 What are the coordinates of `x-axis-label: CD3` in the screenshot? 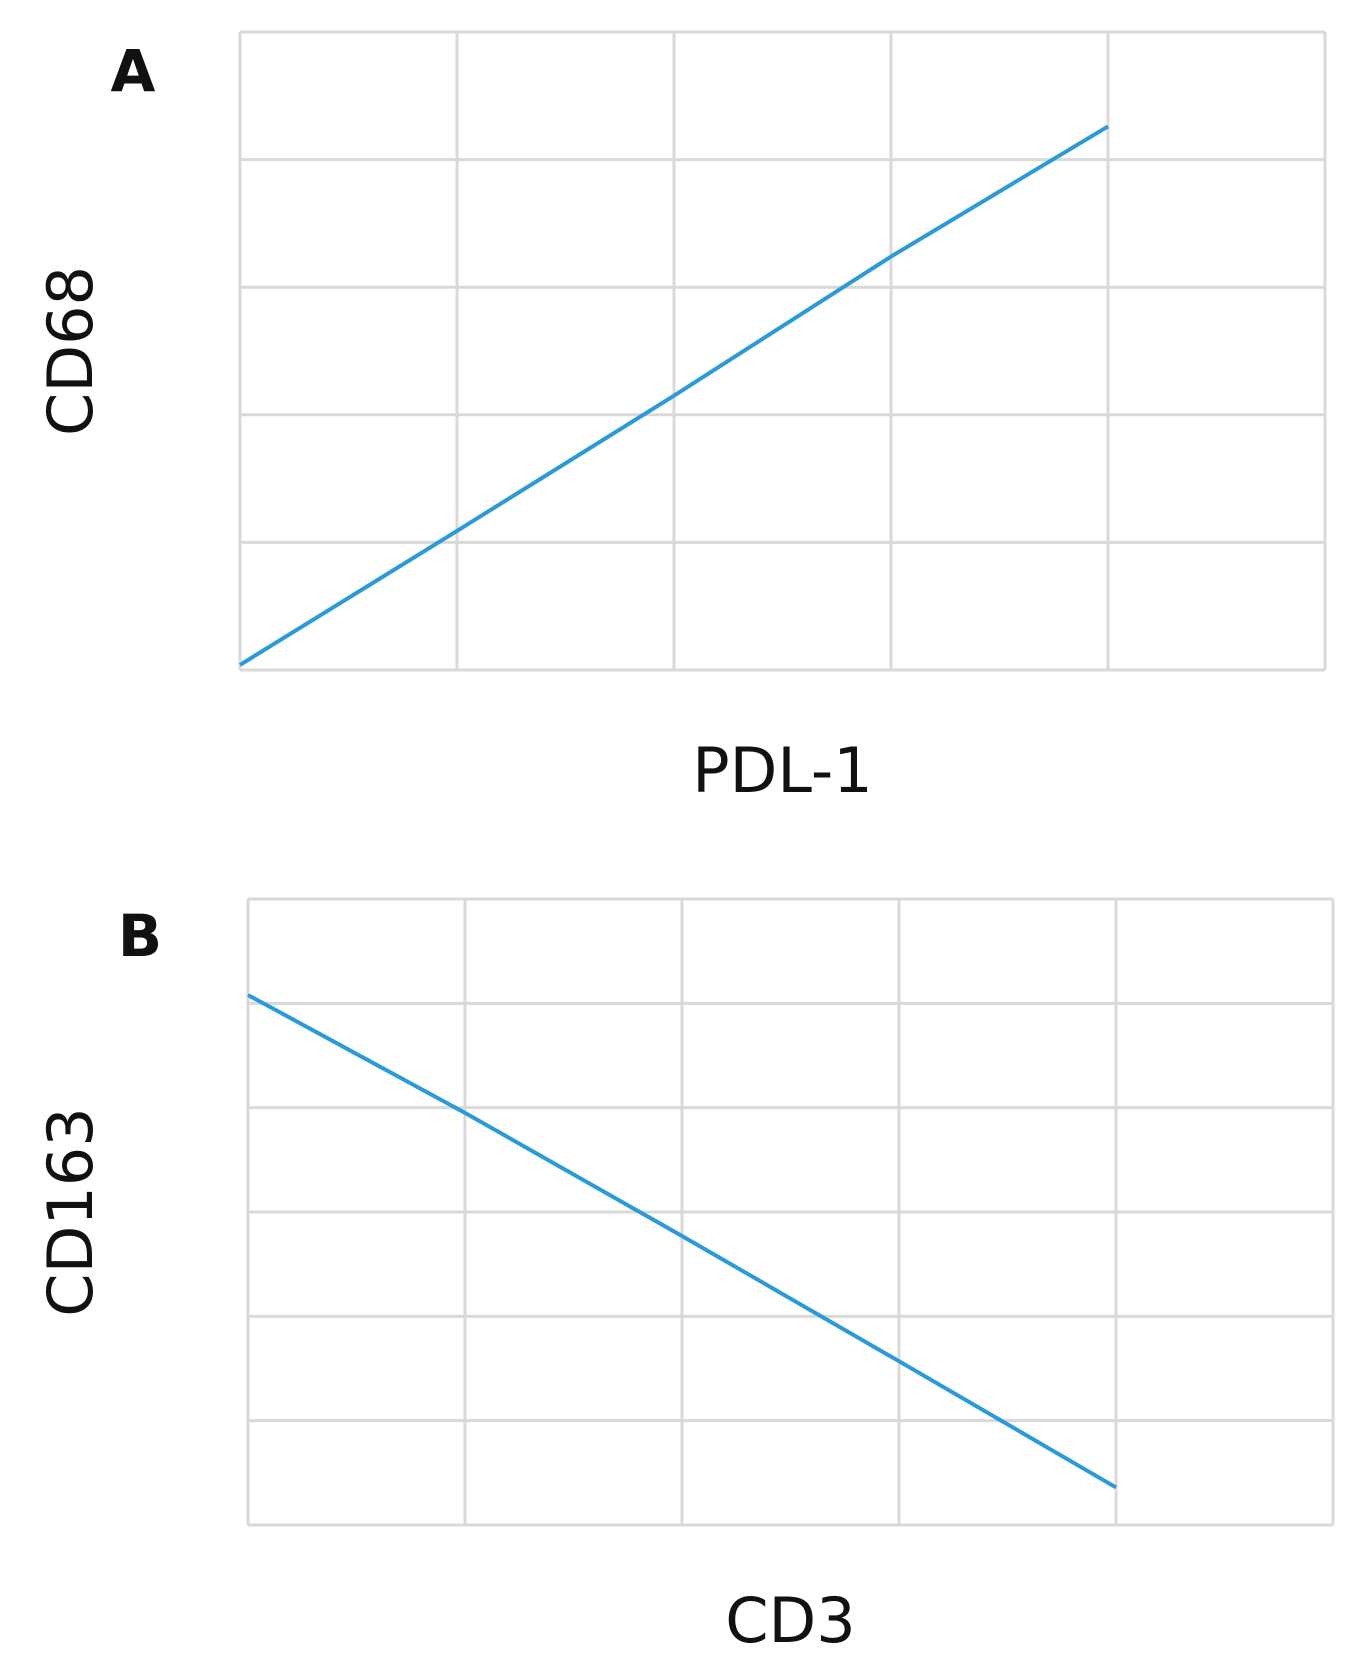 It's located at (790, 1620).